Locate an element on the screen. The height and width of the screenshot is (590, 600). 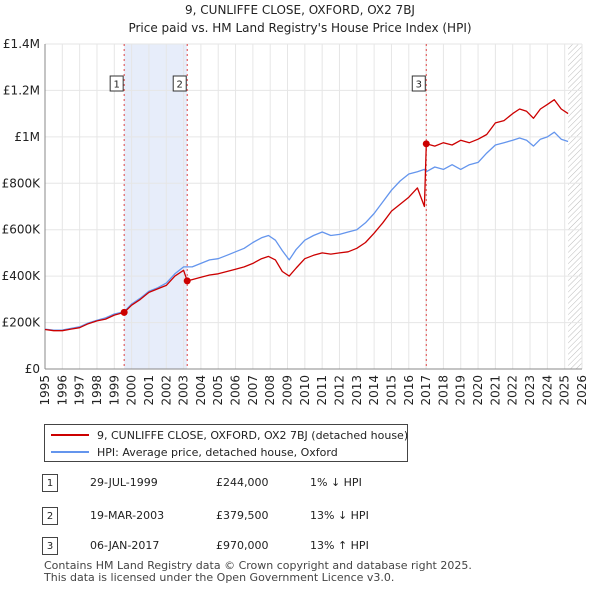
x-tick-label: 2013 is located at coordinates (357, 390).